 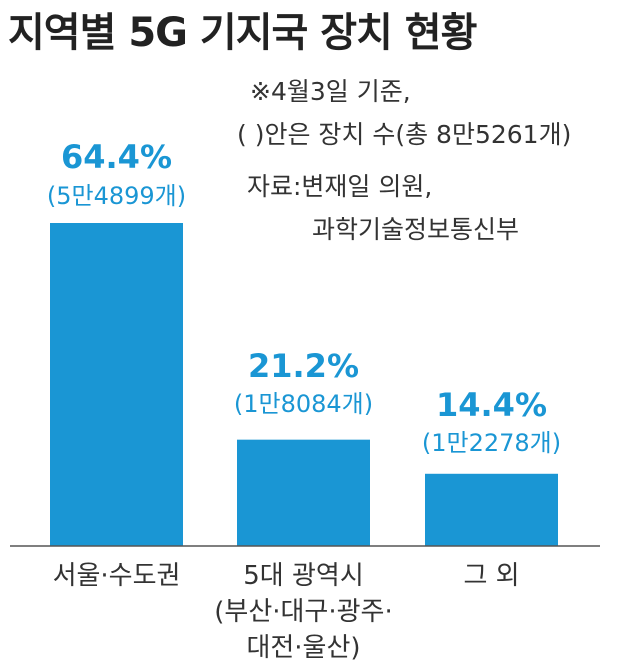 What do you see at coordinates (491, 576) in the screenshot?
I see `category-label-3-line-1: 그 외` at bounding box center [491, 576].